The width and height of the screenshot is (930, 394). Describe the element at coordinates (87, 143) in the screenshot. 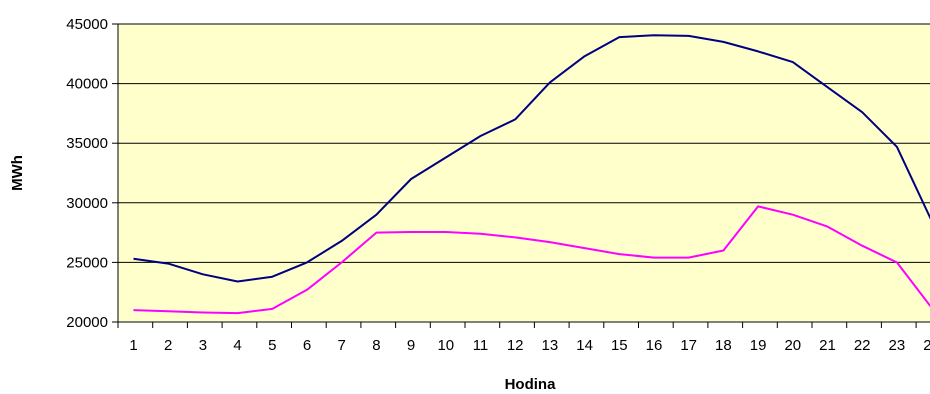

I see `y-tick-label: 35000` at that location.